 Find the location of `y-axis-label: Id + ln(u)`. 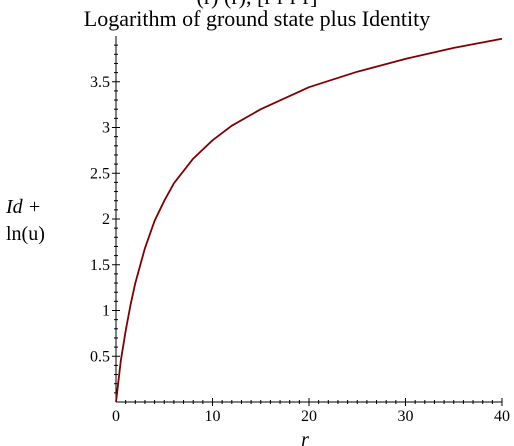

y-axis-label: Id + ln(u) is located at coordinates (25, 221).